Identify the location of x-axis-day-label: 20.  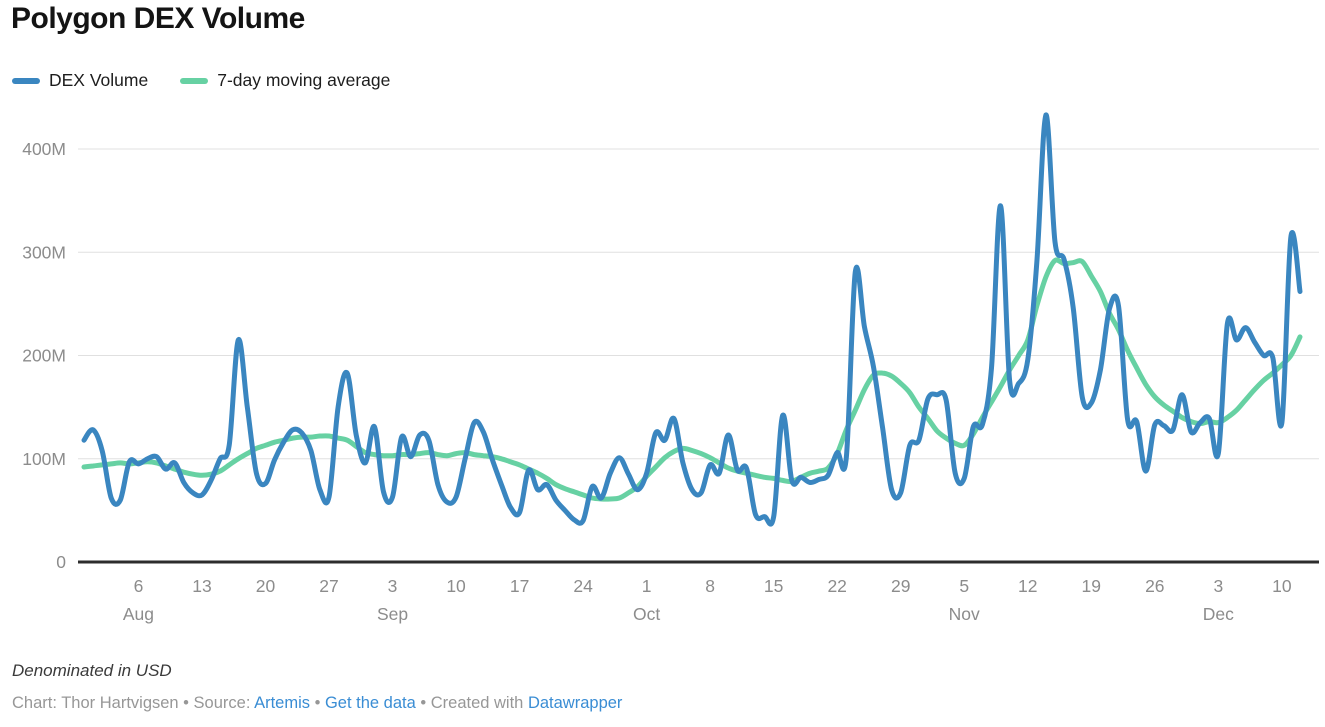
(266, 586).